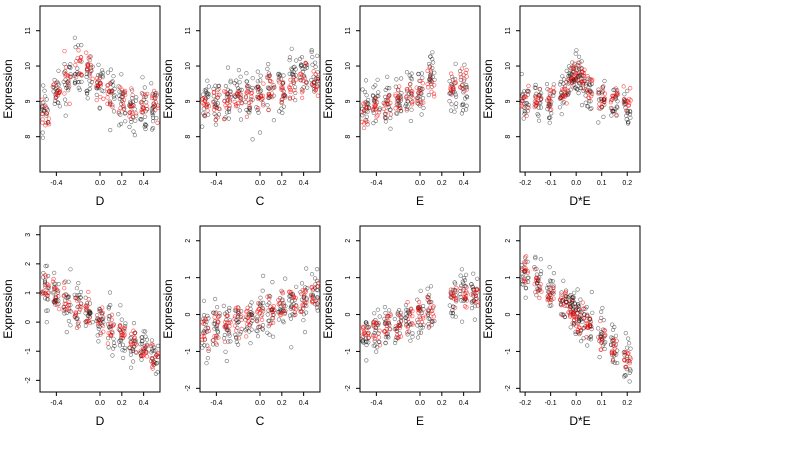 This screenshot has height=450, width=800. Describe the element at coordinates (28, 264) in the screenshot. I see `y-tick-label: 2` at that location.